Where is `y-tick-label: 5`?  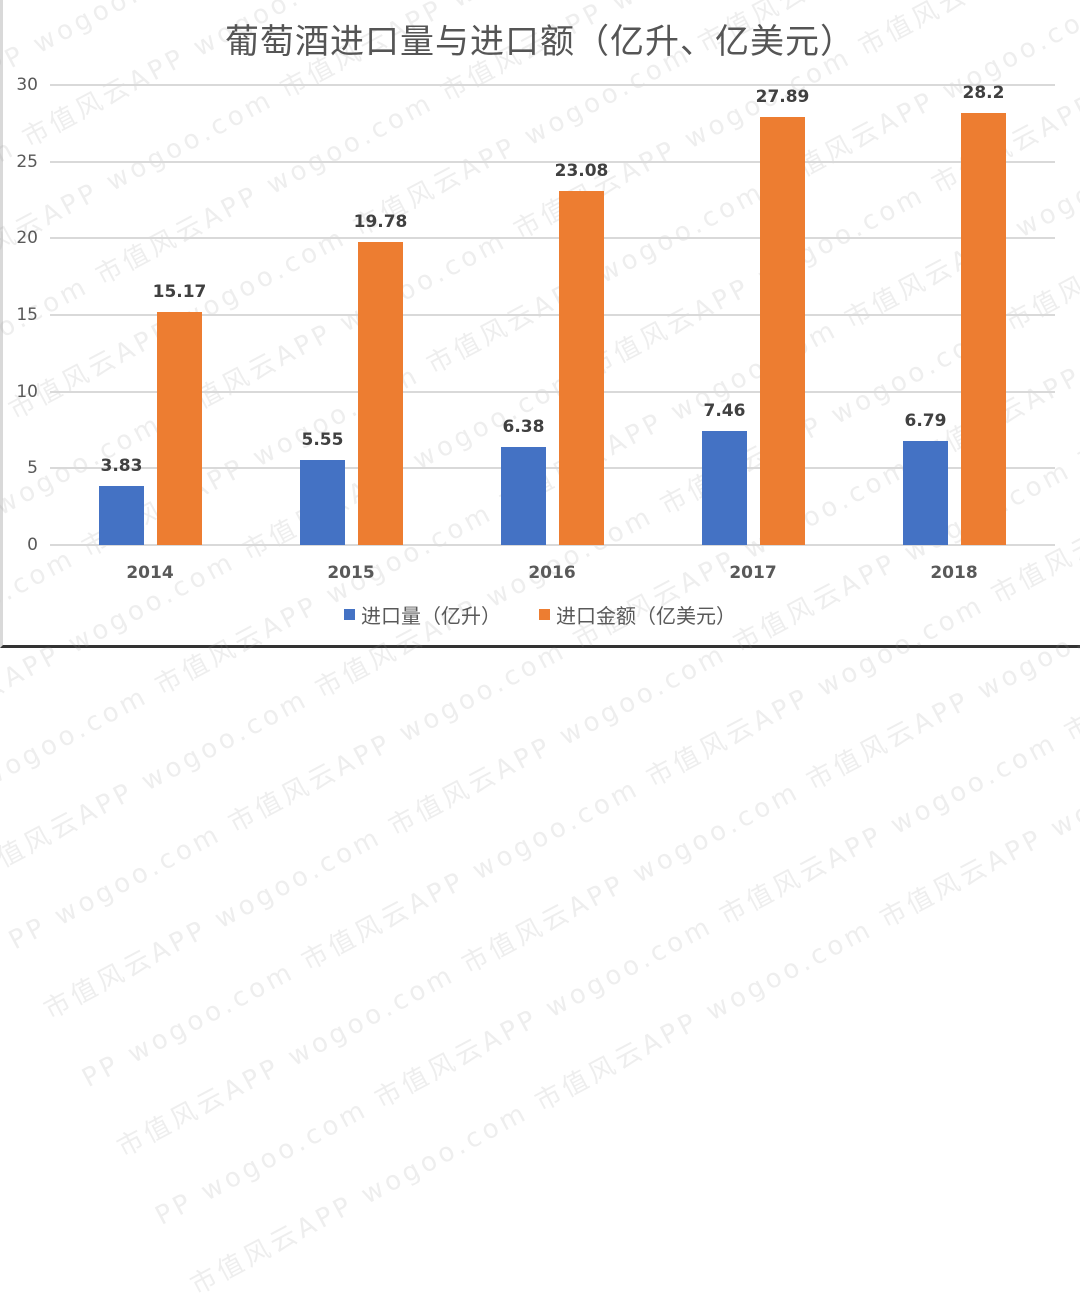 y-tick-label: 5 is located at coordinates (32, 468).